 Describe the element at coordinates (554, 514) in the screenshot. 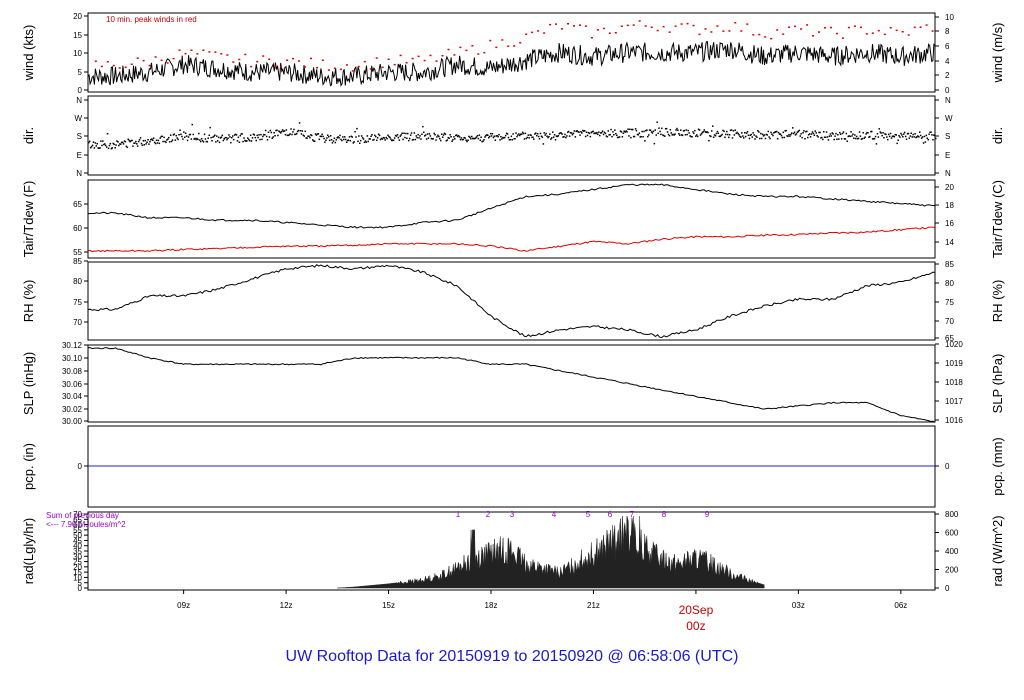

I see `radiation-marker: 4` at that location.